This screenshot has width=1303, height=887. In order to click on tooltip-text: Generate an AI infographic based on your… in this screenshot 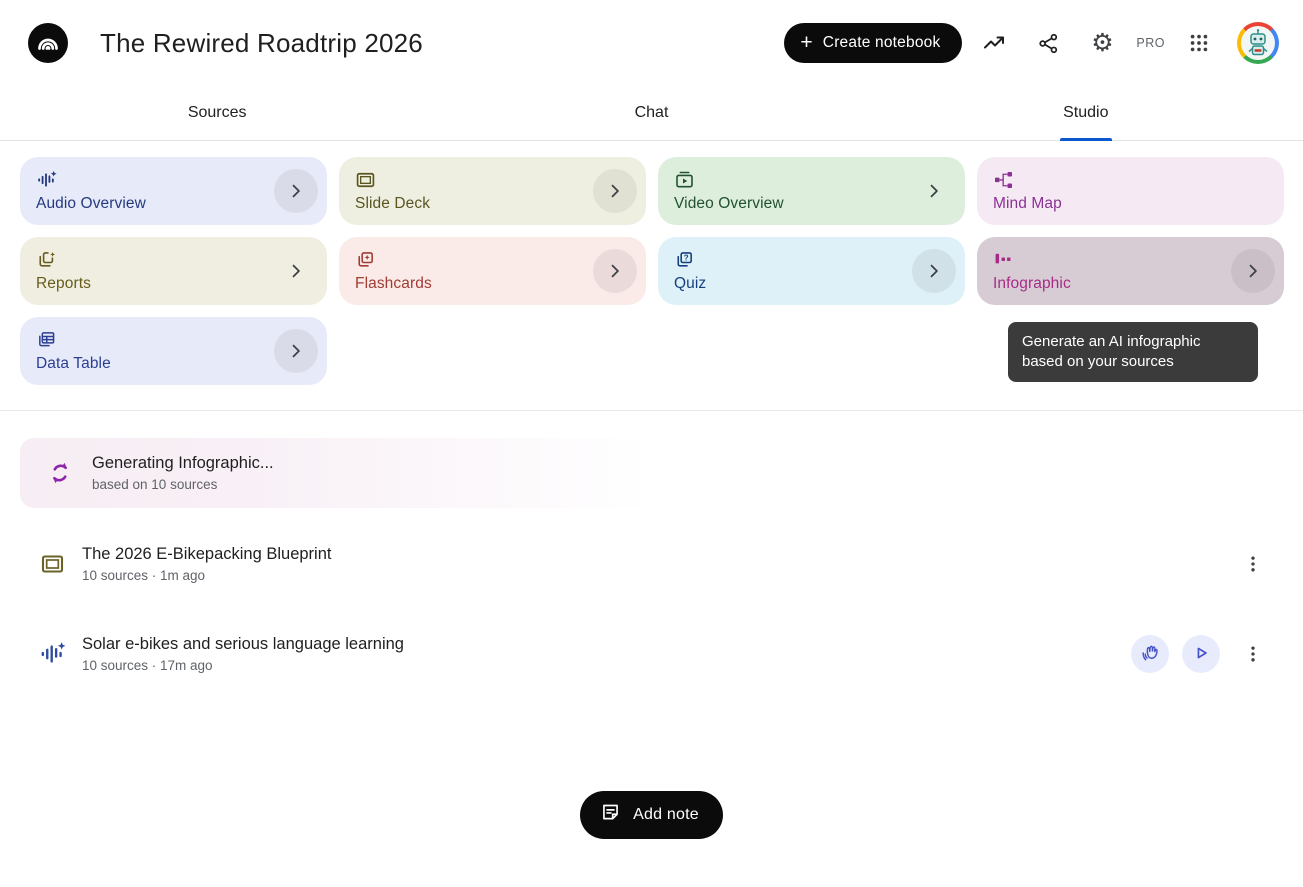, I will do `click(1111, 351)`.